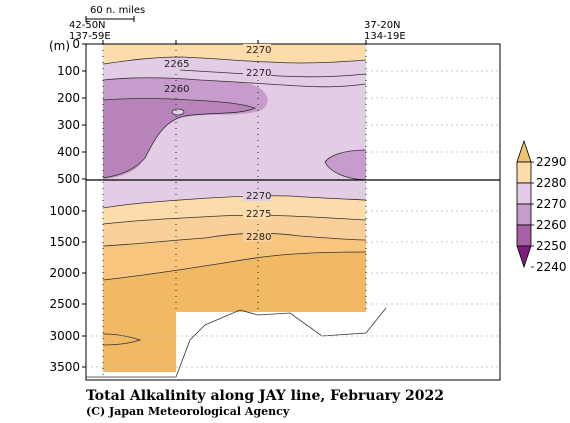  What do you see at coordinates (68, 125) in the screenshot?
I see `y-tick-label: 300` at bounding box center [68, 125].